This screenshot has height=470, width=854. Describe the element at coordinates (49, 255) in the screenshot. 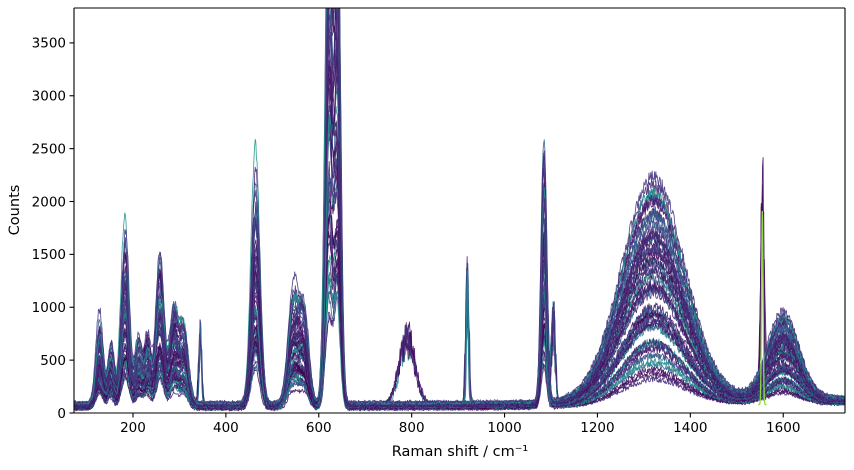

I see `y-tick-label: 1500` at that location.